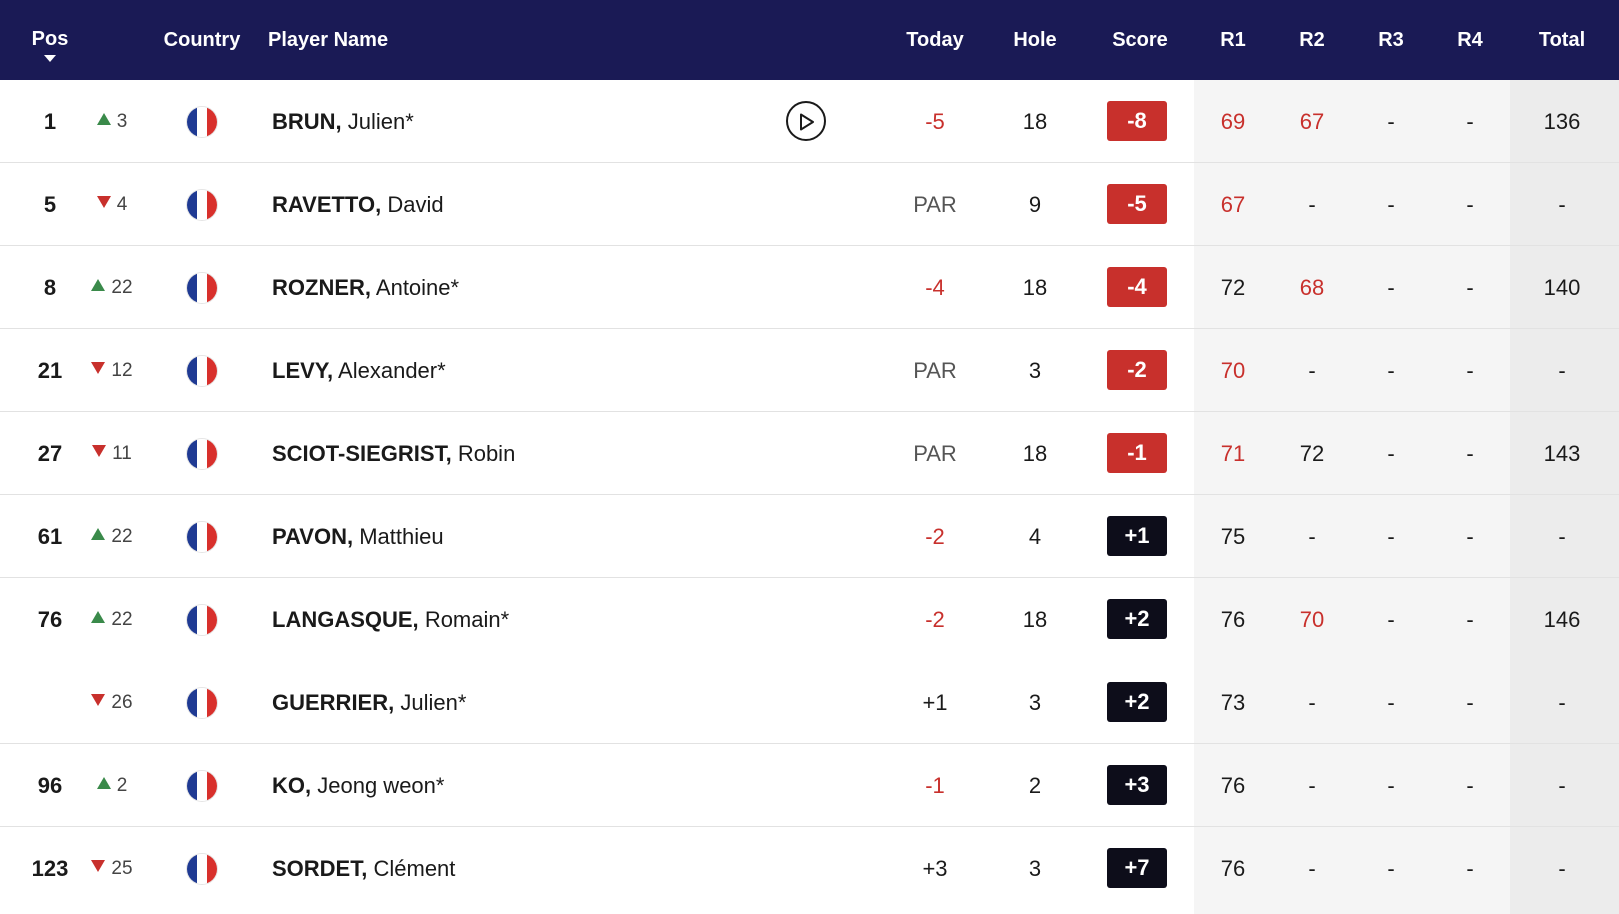  What do you see at coordinates (112, 702) in the screenshot?
I see `position-movement: 26` at bounding box center [112, 702].